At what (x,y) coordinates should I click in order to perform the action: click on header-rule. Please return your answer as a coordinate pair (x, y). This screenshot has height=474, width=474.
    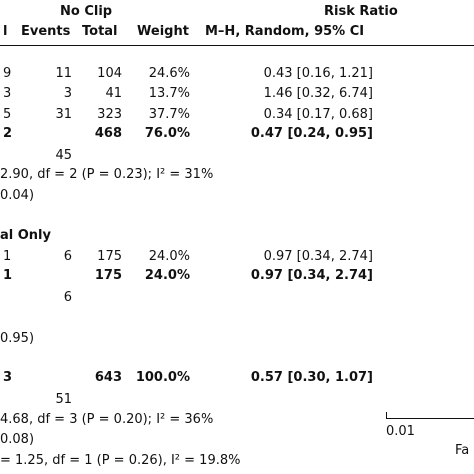
    Looking at the image, I should click on (237, 45).